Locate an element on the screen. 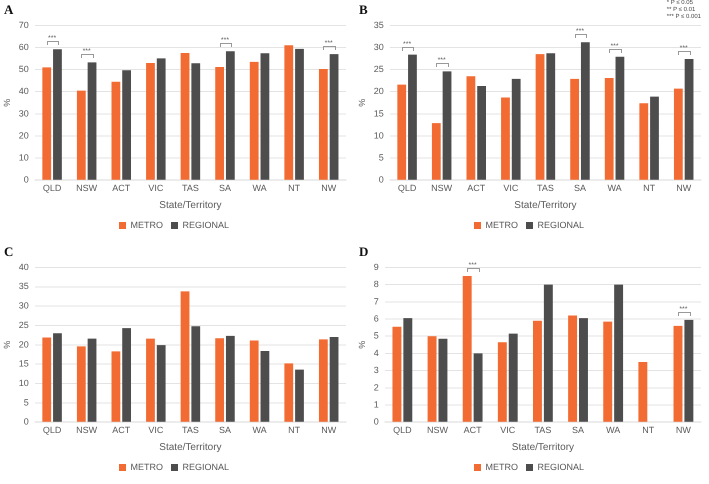  x-tick-label: QLD is located at coordinates (402, 430).